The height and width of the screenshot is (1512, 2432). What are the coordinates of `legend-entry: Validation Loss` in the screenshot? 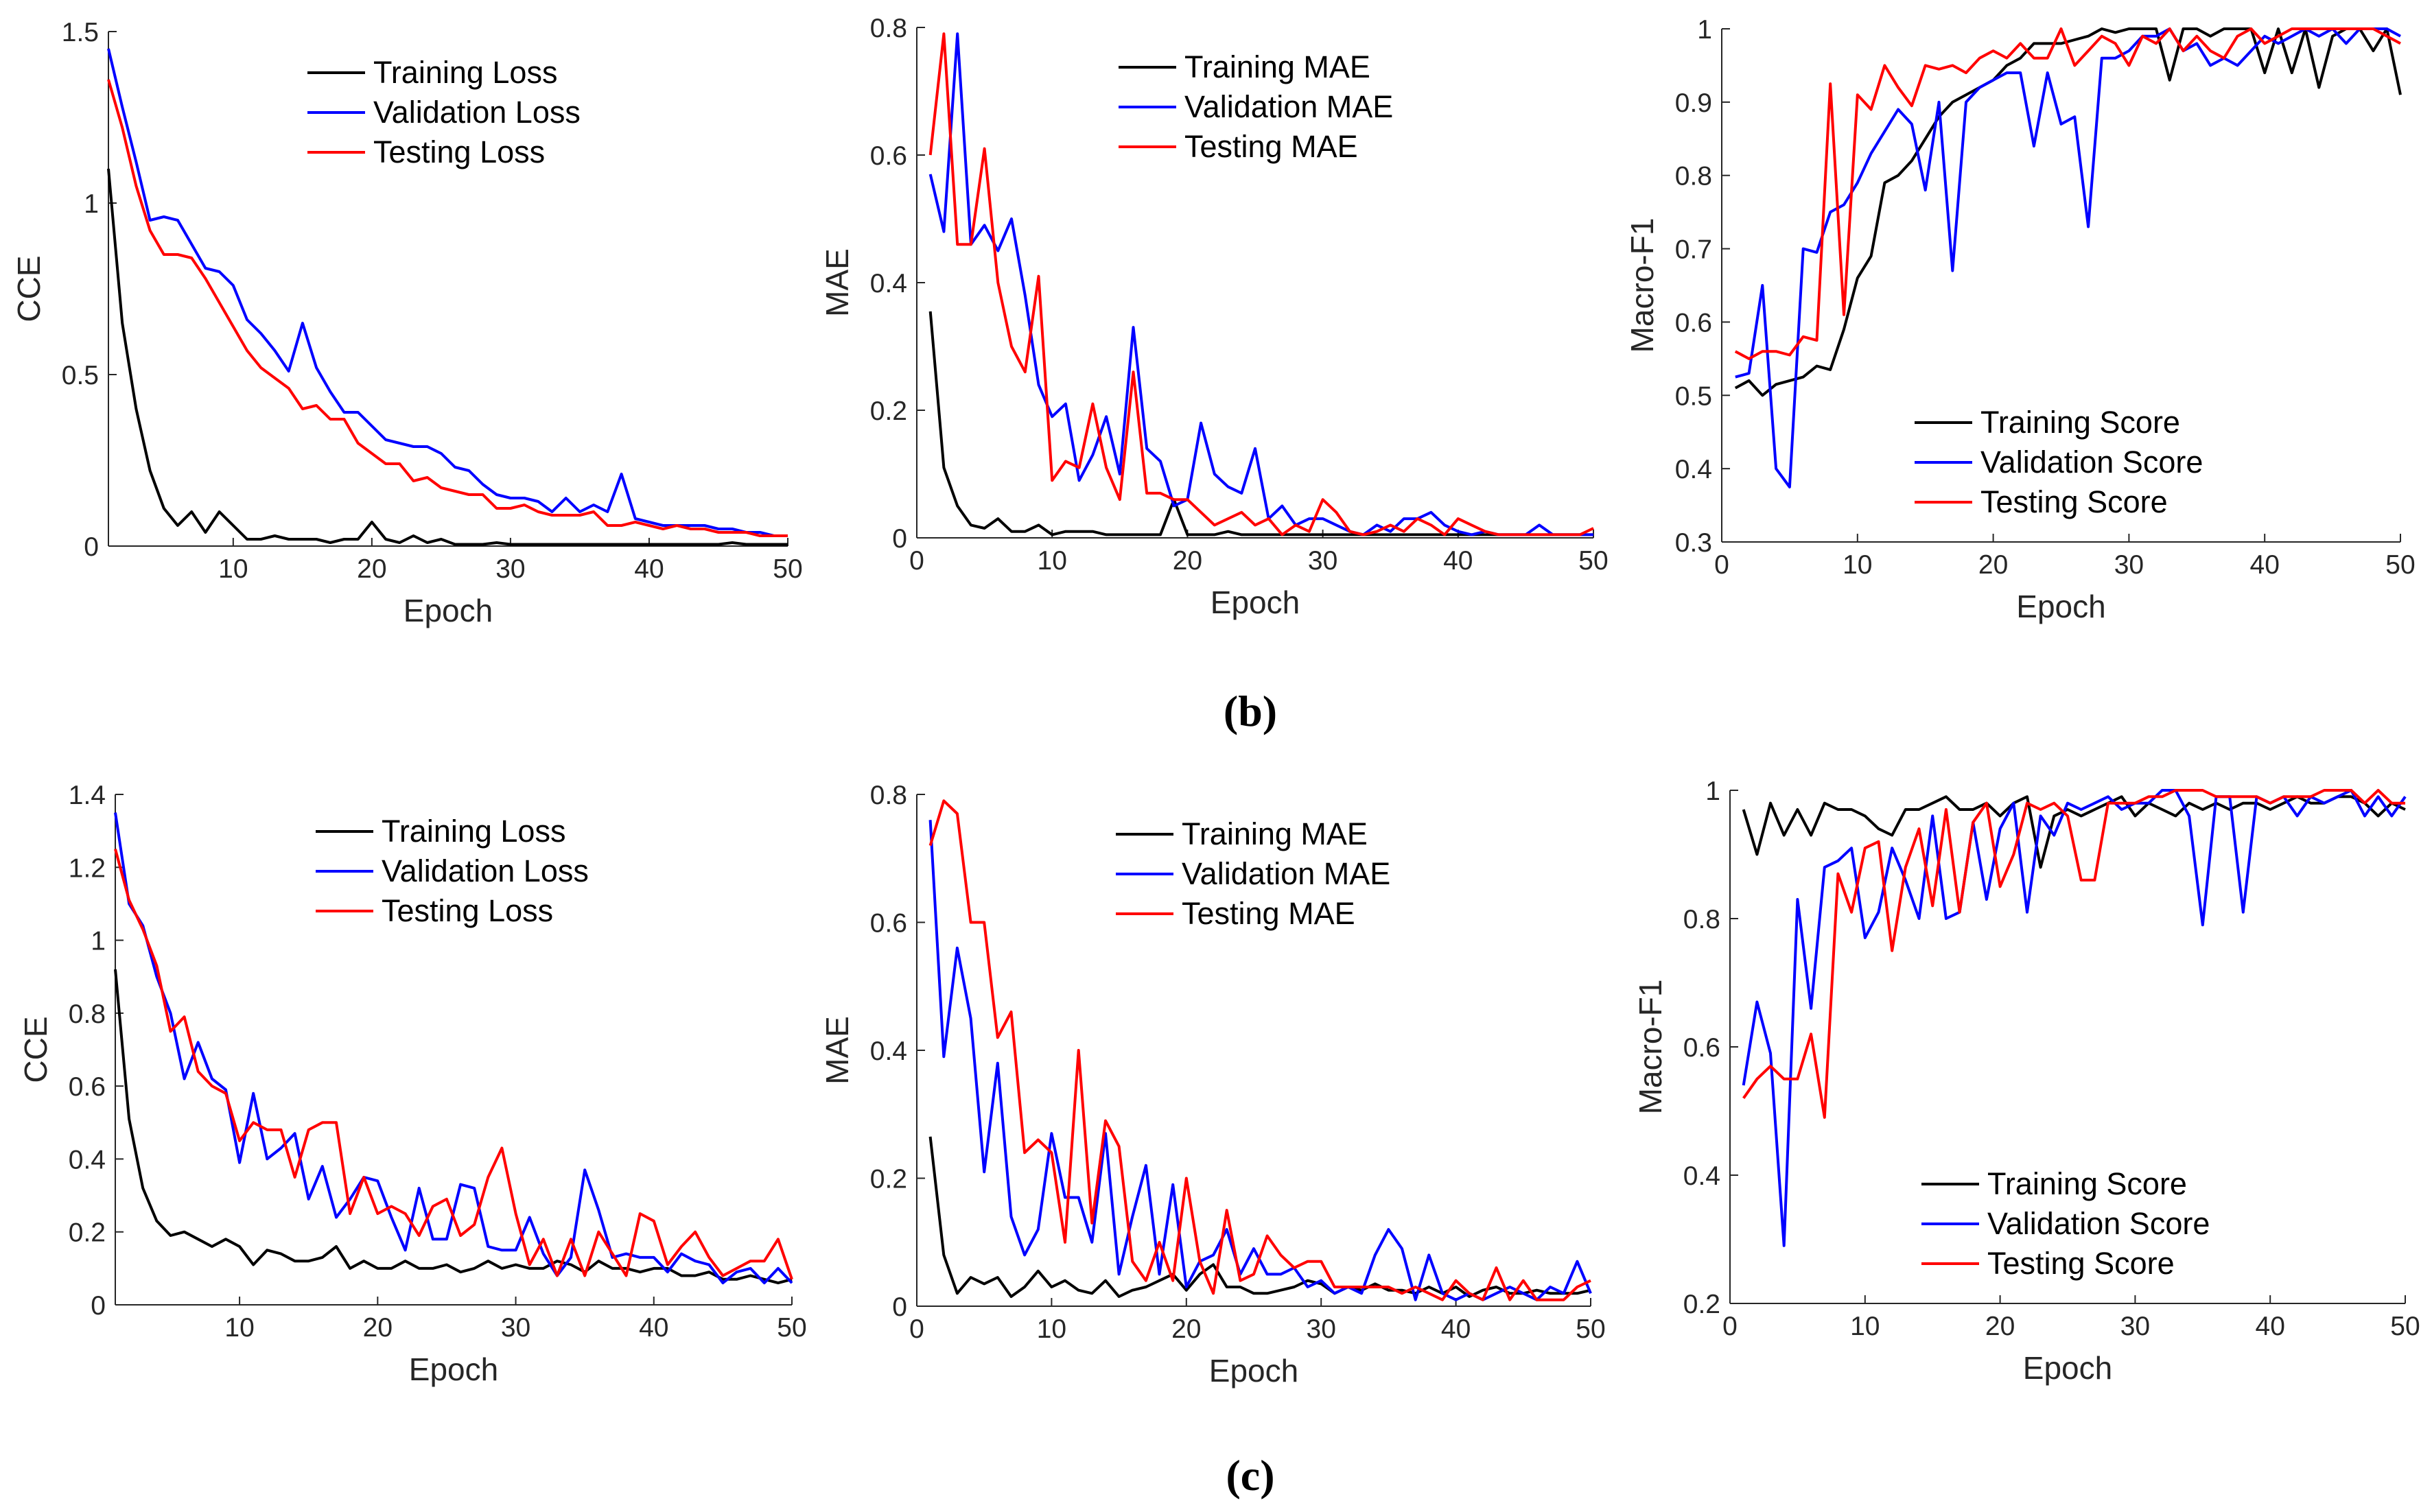 It's located at (477, 112).